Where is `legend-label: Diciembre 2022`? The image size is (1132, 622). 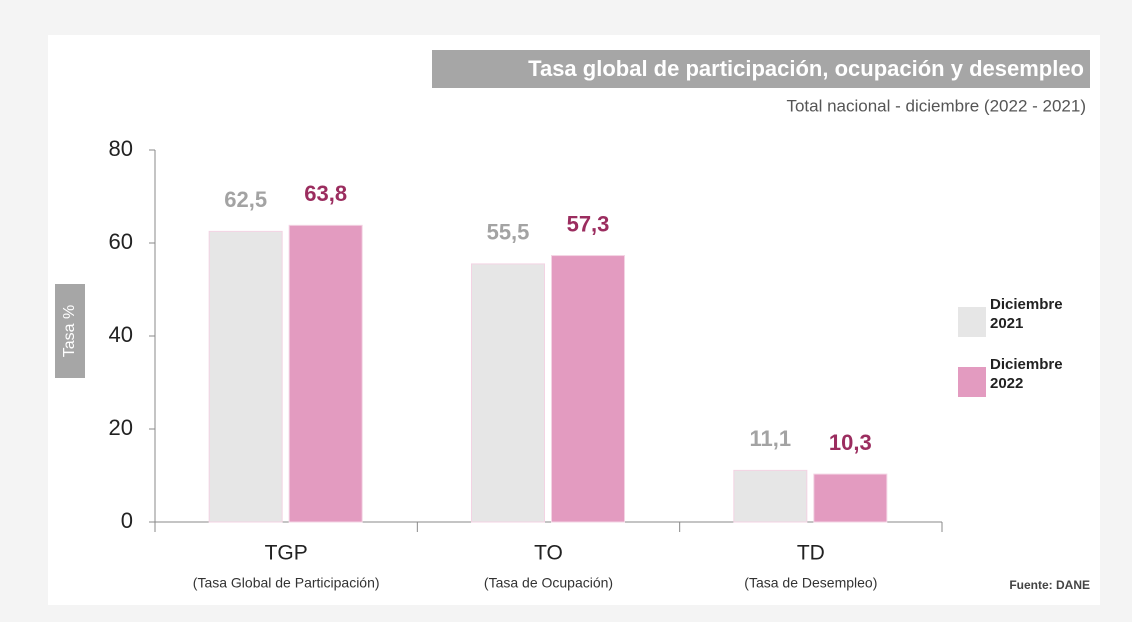 legend-label: Diciembre 2022 is located at coordinates (1026, 374).